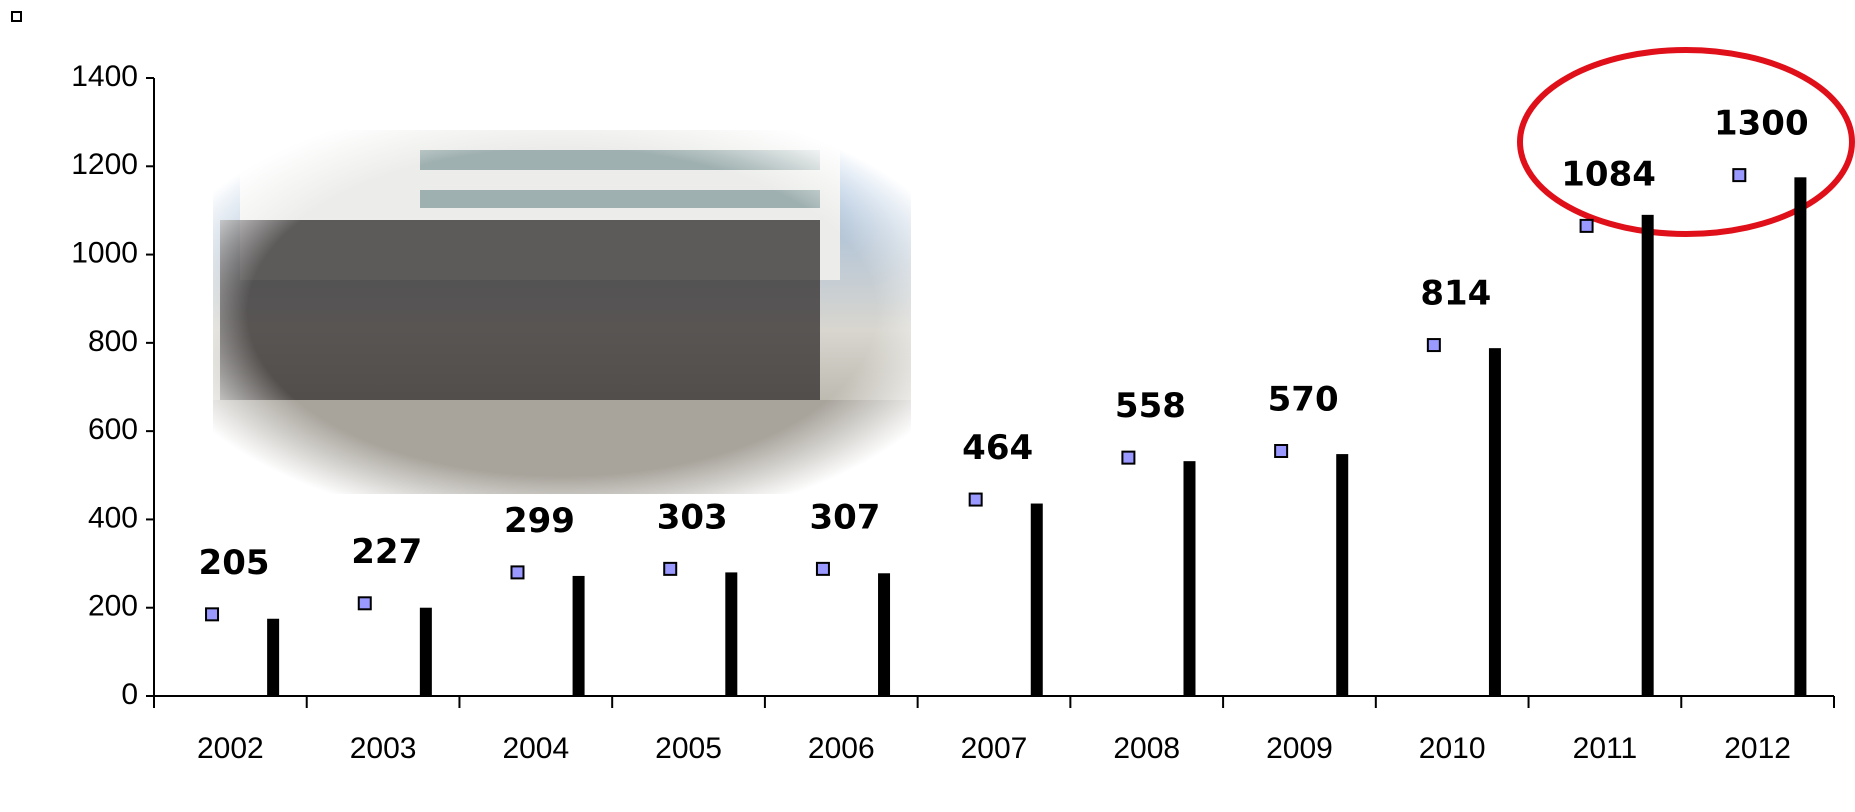  Describe the element at coordinates (997, 448) in the screenshot. I see `point-label: 464` at that location.